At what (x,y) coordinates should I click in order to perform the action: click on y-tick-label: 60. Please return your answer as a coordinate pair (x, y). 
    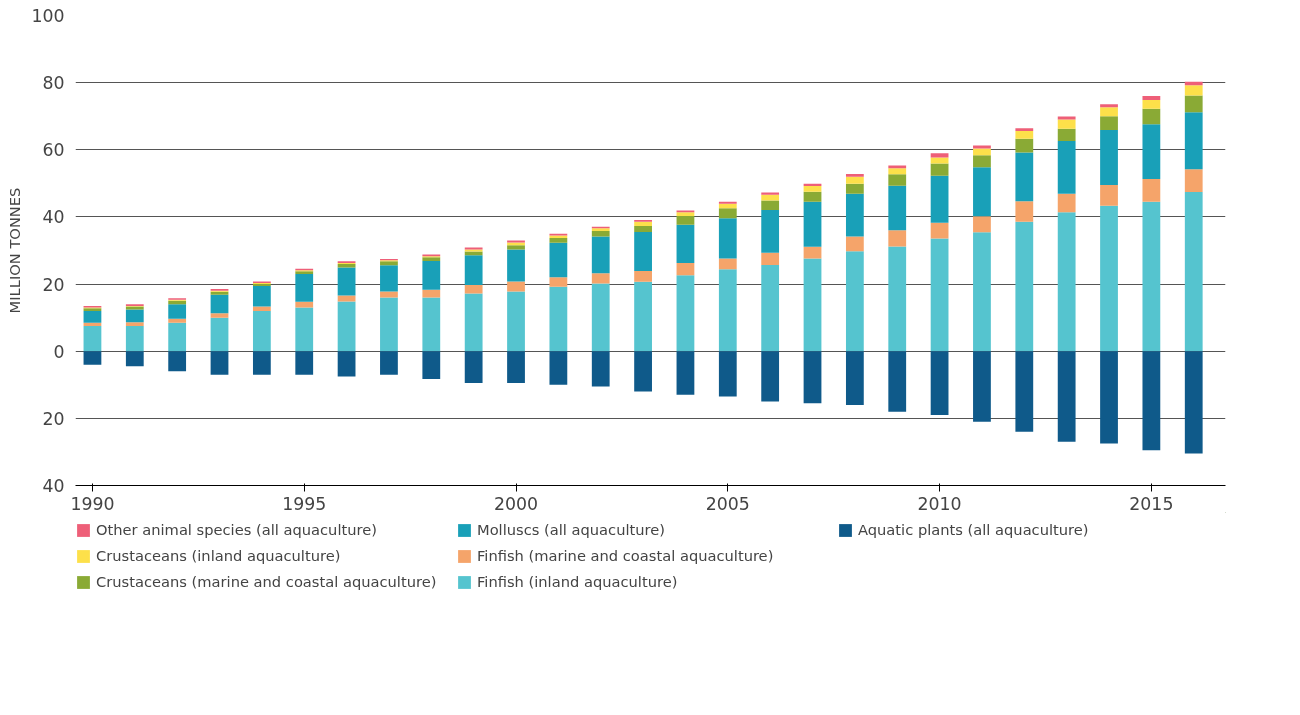
    Looking at the image, I should click on (53, 150).